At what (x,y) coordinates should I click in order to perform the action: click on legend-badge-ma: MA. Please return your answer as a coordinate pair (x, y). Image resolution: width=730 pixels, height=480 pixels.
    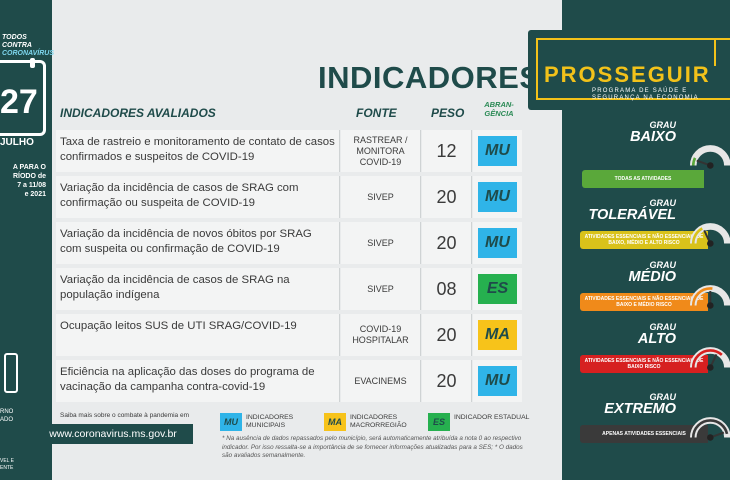
    Looking at the image, I should click on (335, 422).